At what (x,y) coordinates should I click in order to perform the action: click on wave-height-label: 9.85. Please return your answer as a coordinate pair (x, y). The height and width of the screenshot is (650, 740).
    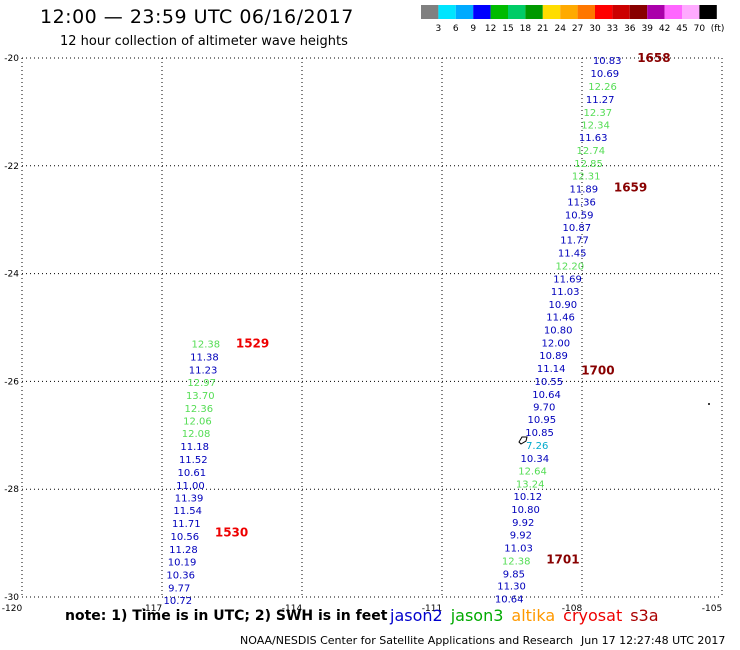
    Looking at the image, I should click on (514, 574).